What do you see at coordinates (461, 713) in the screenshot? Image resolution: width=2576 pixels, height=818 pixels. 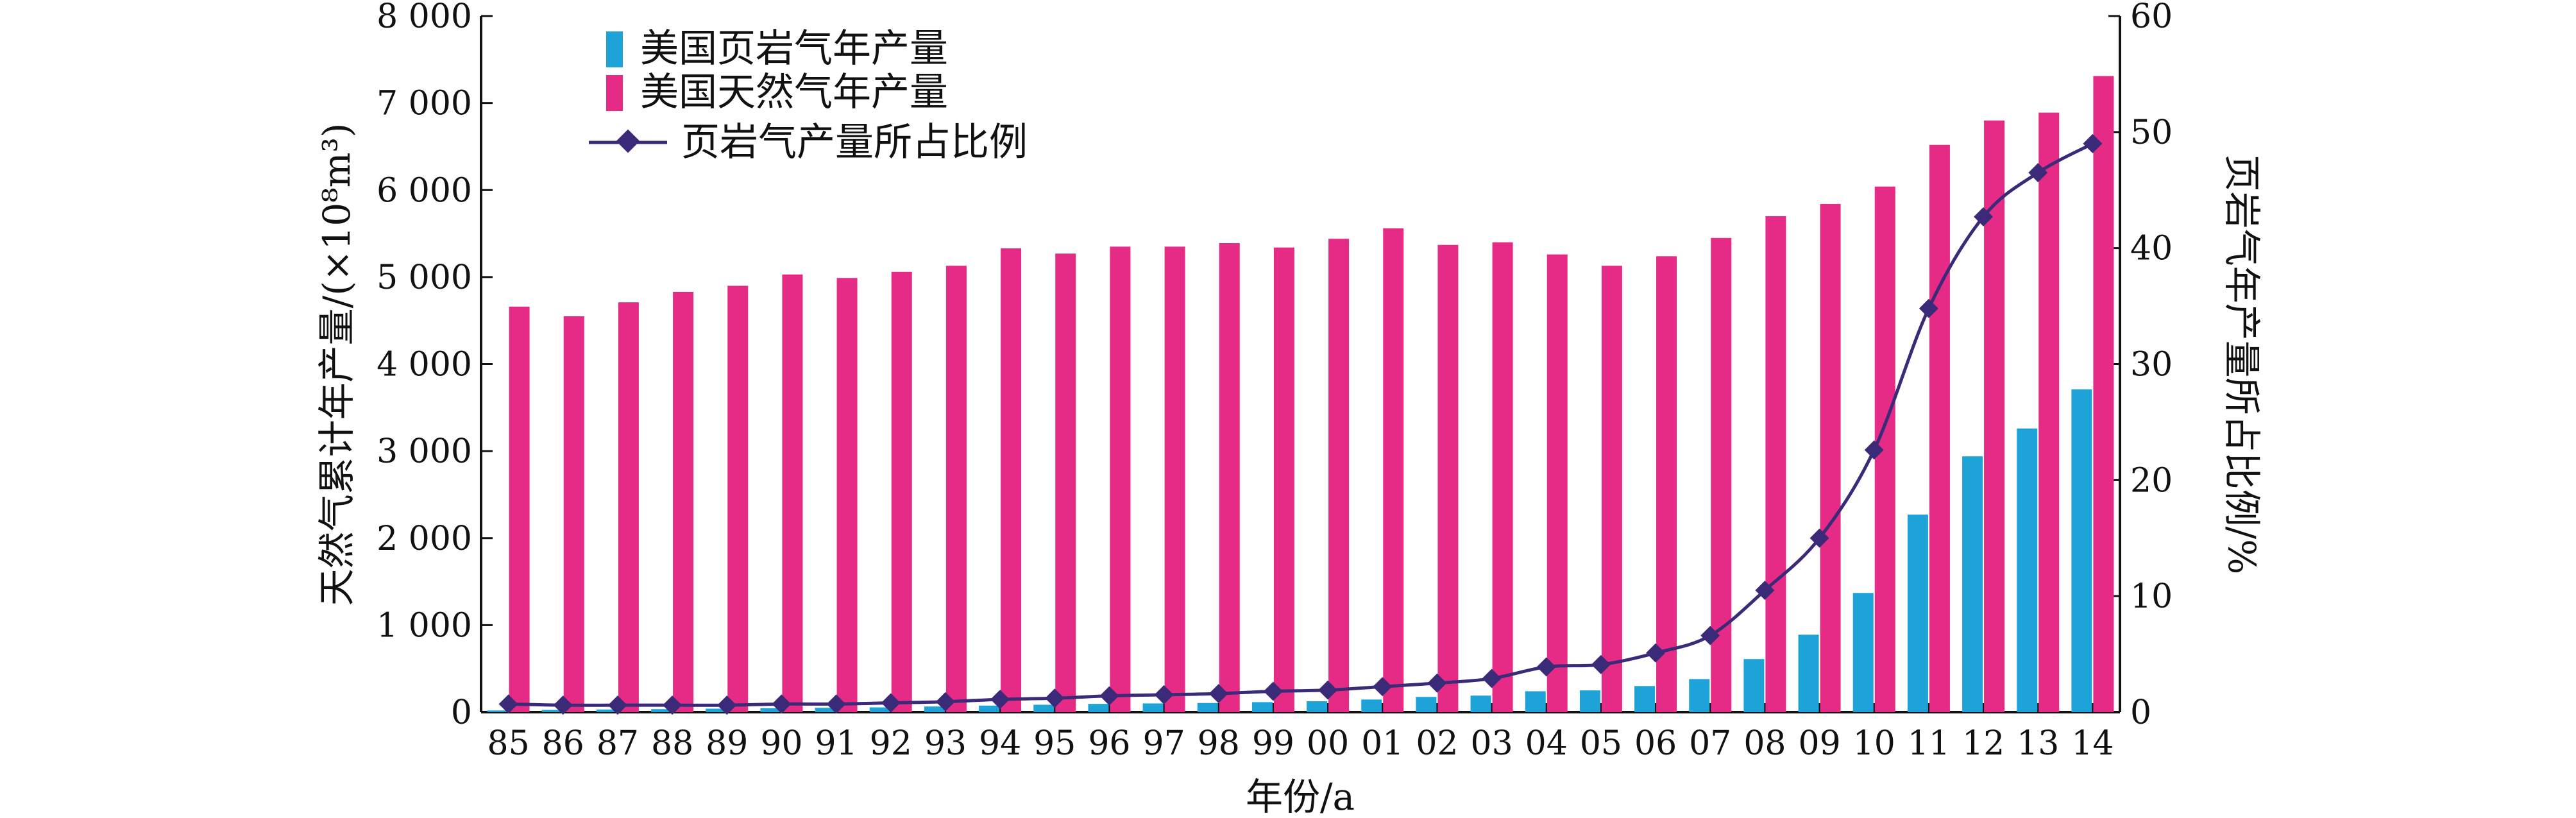 I see `y-tick-label-left: 0` at bounding box center [461, 713].